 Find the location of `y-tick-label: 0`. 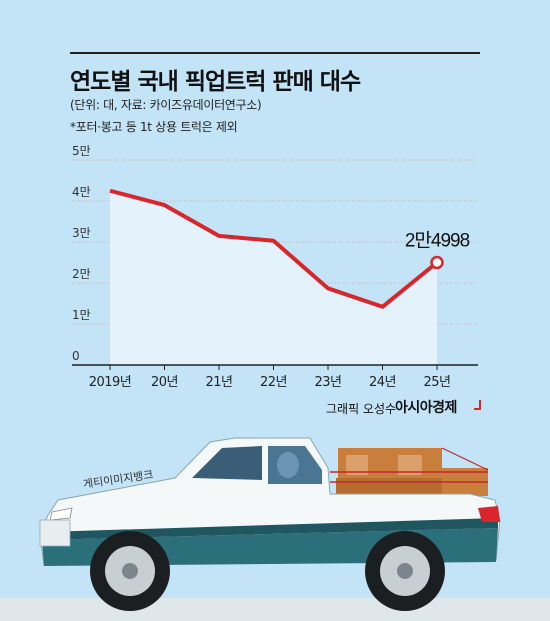

y-tick-label: 0 is located at coordinates (76, 356).